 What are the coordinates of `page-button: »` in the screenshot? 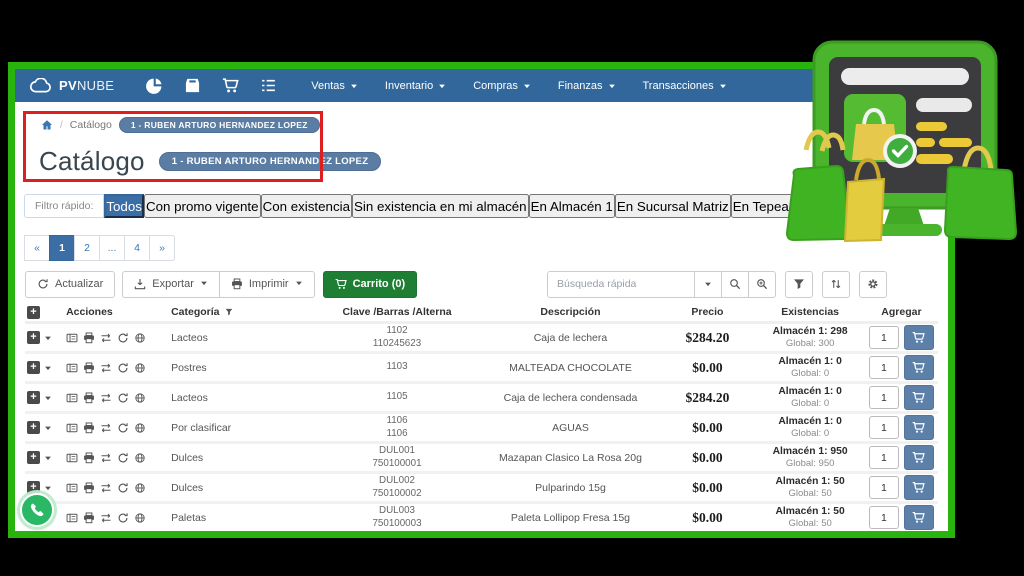 It's located at (162, 248).